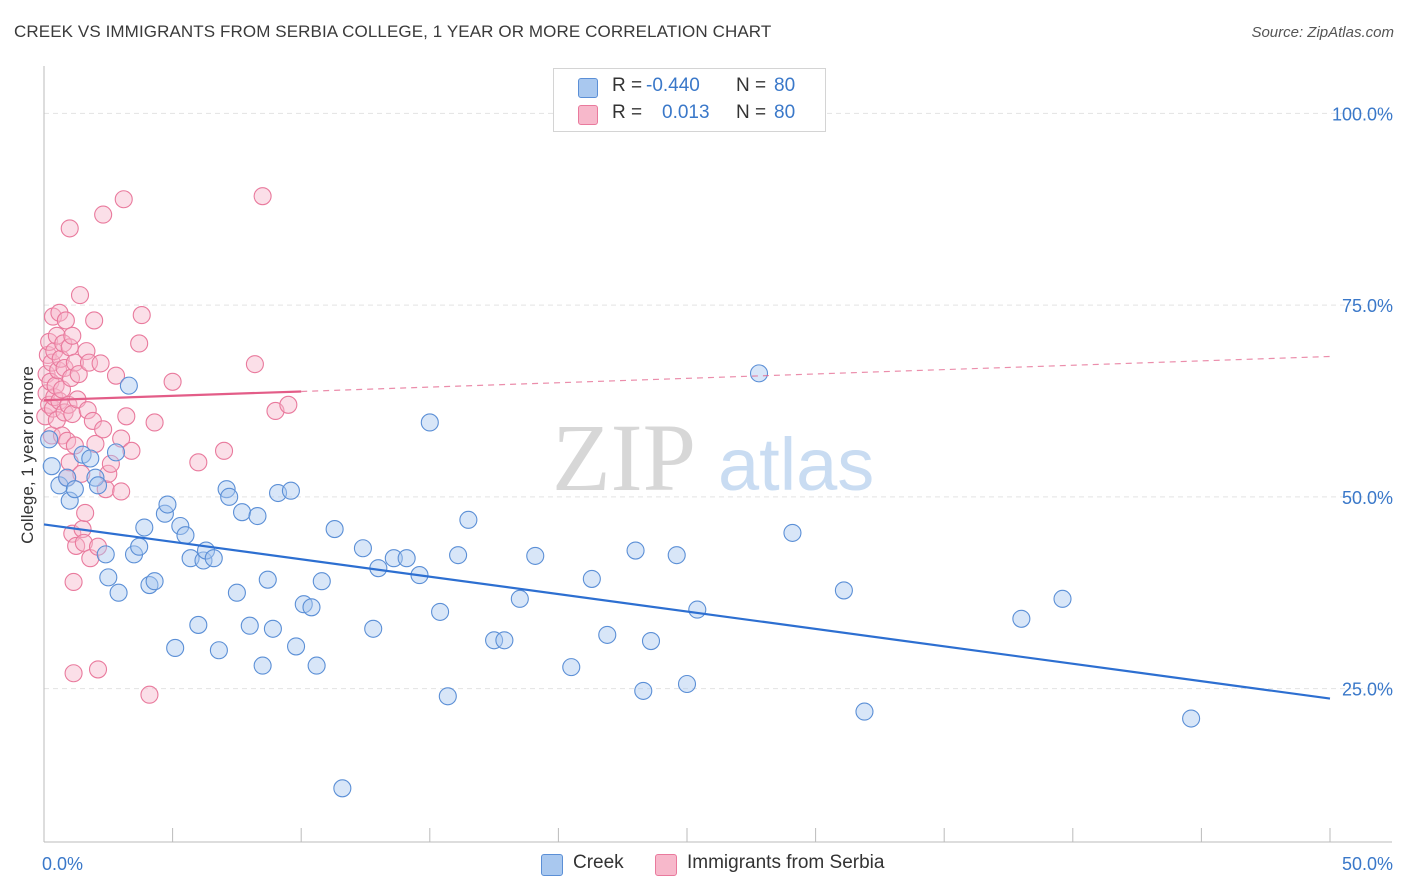 The width and height of the screenshot is (1406, 892). Describe the element at coordinates (1362, 114) in the screenshot. I see `y-tick-label: 100.0%` at that location.